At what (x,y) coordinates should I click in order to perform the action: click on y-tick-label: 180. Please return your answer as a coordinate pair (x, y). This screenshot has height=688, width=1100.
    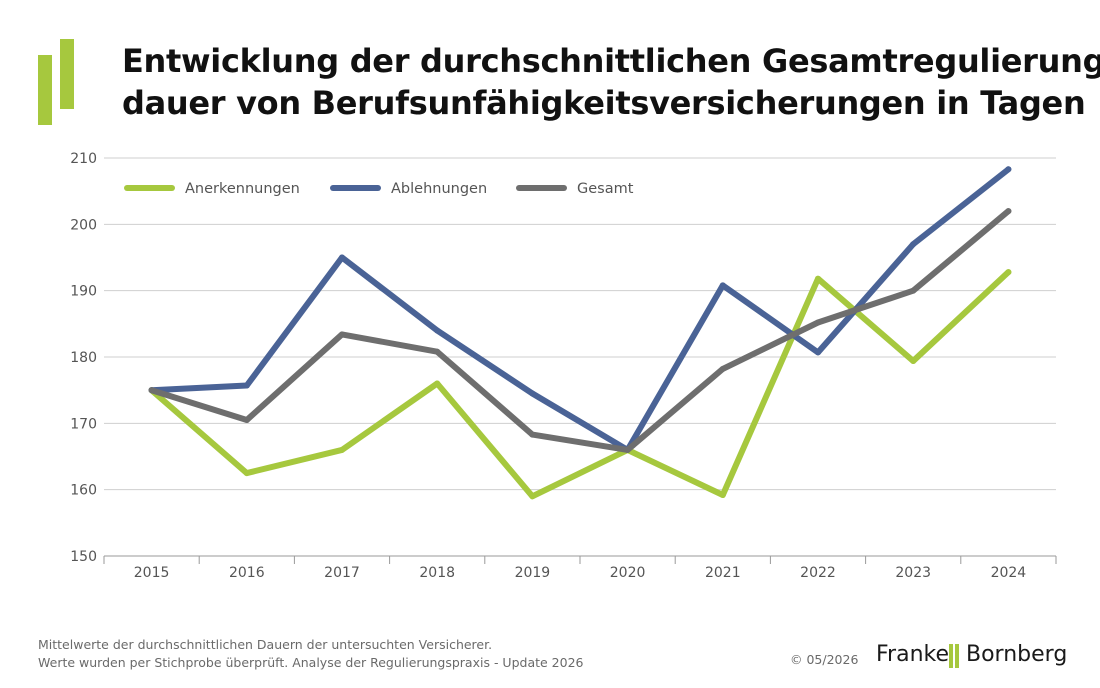
    Looking at the image, I should click on (83, 358).